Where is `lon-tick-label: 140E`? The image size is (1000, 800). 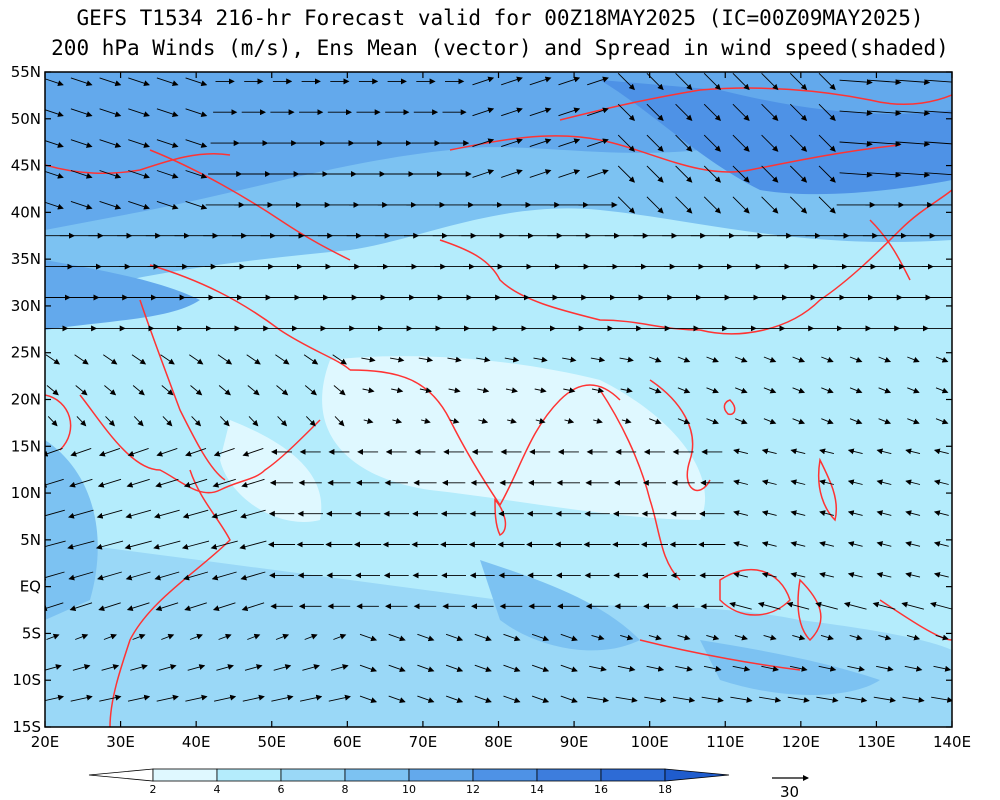
lon-tick-label: 140E is located at coordinates (952, 742).